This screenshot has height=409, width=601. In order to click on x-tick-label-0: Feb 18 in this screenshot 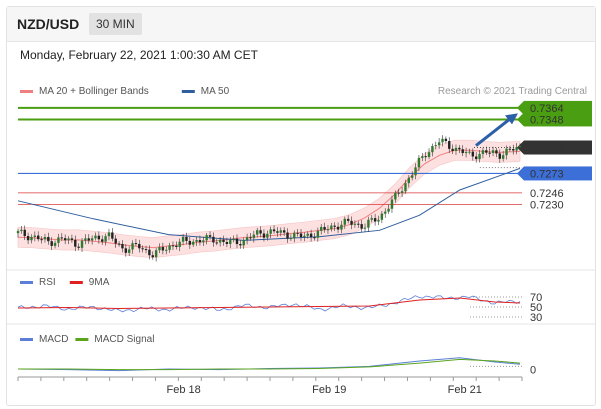, I will do `click(184, 390)`.